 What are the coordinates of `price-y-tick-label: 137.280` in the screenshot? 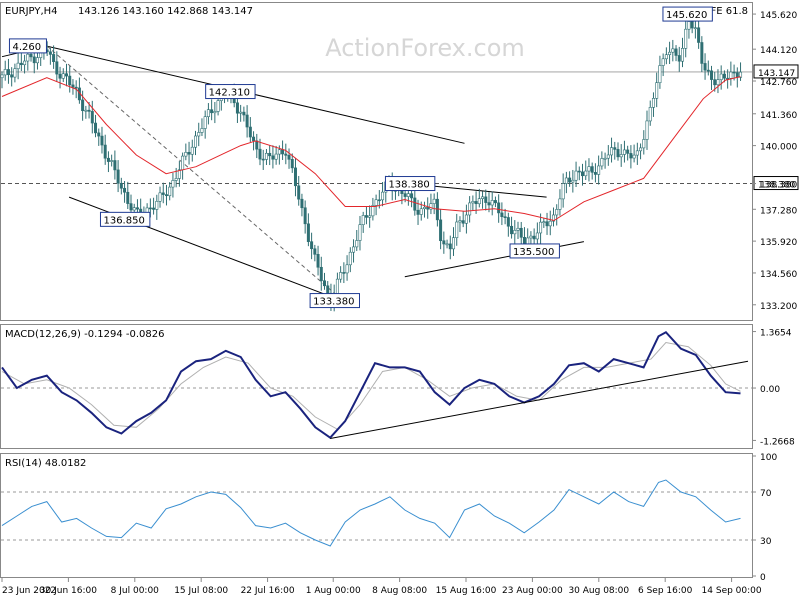 It's located at (778, 211).